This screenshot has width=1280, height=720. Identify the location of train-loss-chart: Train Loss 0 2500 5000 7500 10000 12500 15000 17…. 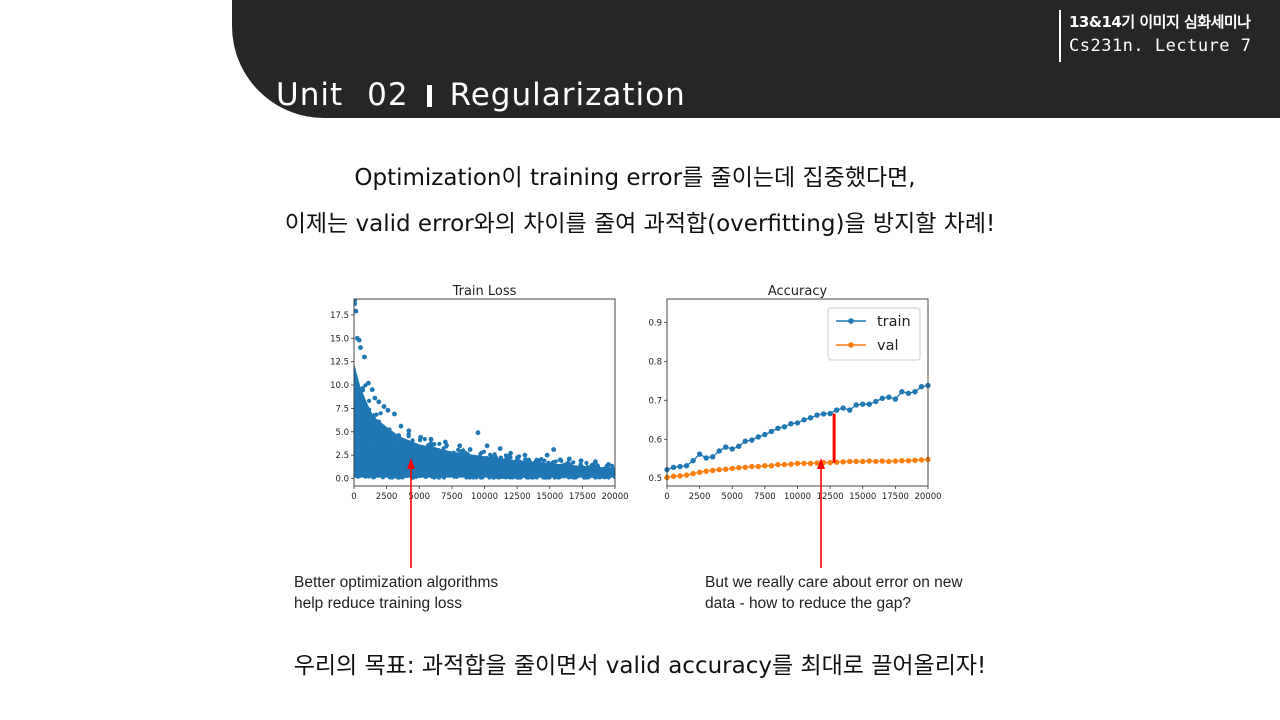
(479, 393).